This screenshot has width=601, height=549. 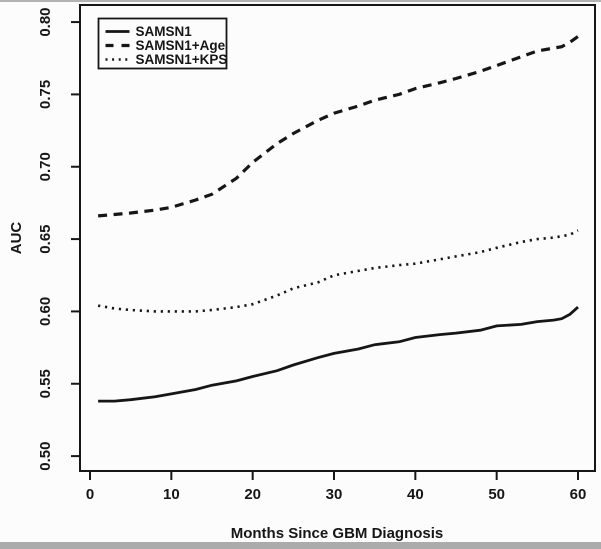 I want to click on x-tick-label: 50, so click(x=496, y=494).